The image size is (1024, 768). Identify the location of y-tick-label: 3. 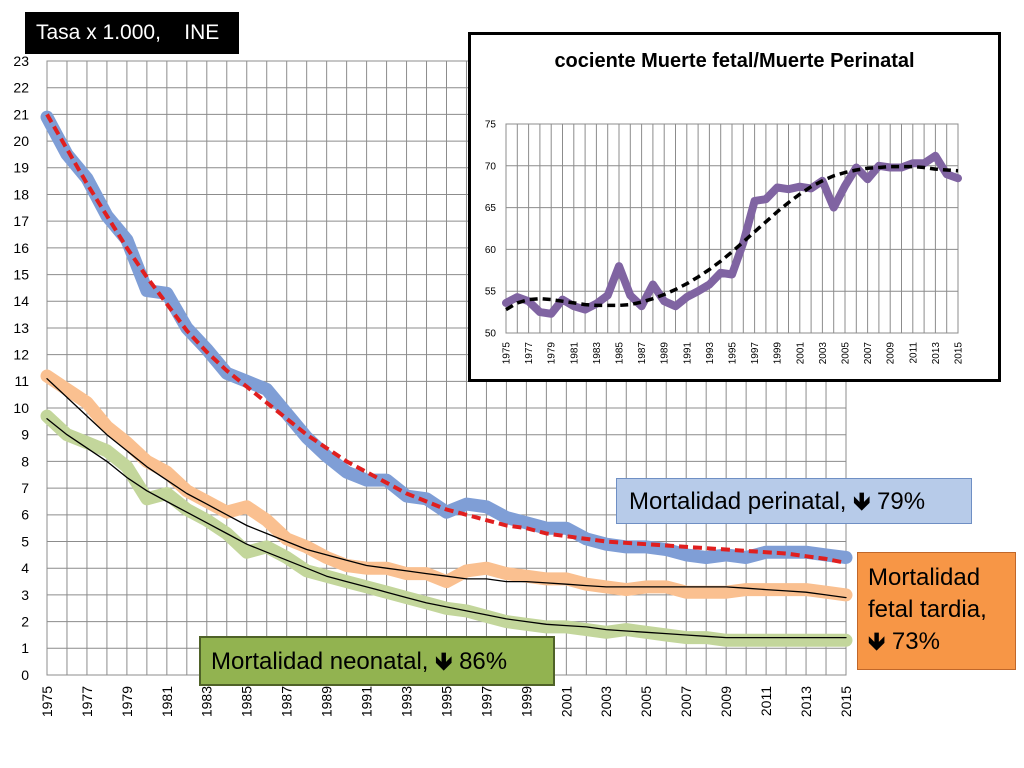
(25, 595).